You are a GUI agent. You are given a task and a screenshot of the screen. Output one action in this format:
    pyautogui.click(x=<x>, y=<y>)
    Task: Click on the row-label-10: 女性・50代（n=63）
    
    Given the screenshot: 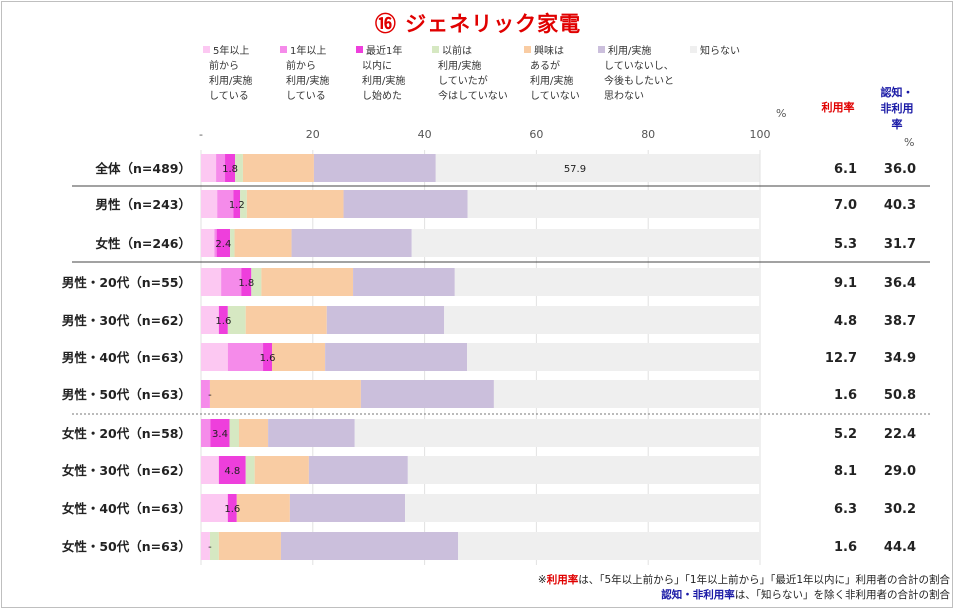 What is the action you would take?
    pyautogui.click(x=126, y=546)
    